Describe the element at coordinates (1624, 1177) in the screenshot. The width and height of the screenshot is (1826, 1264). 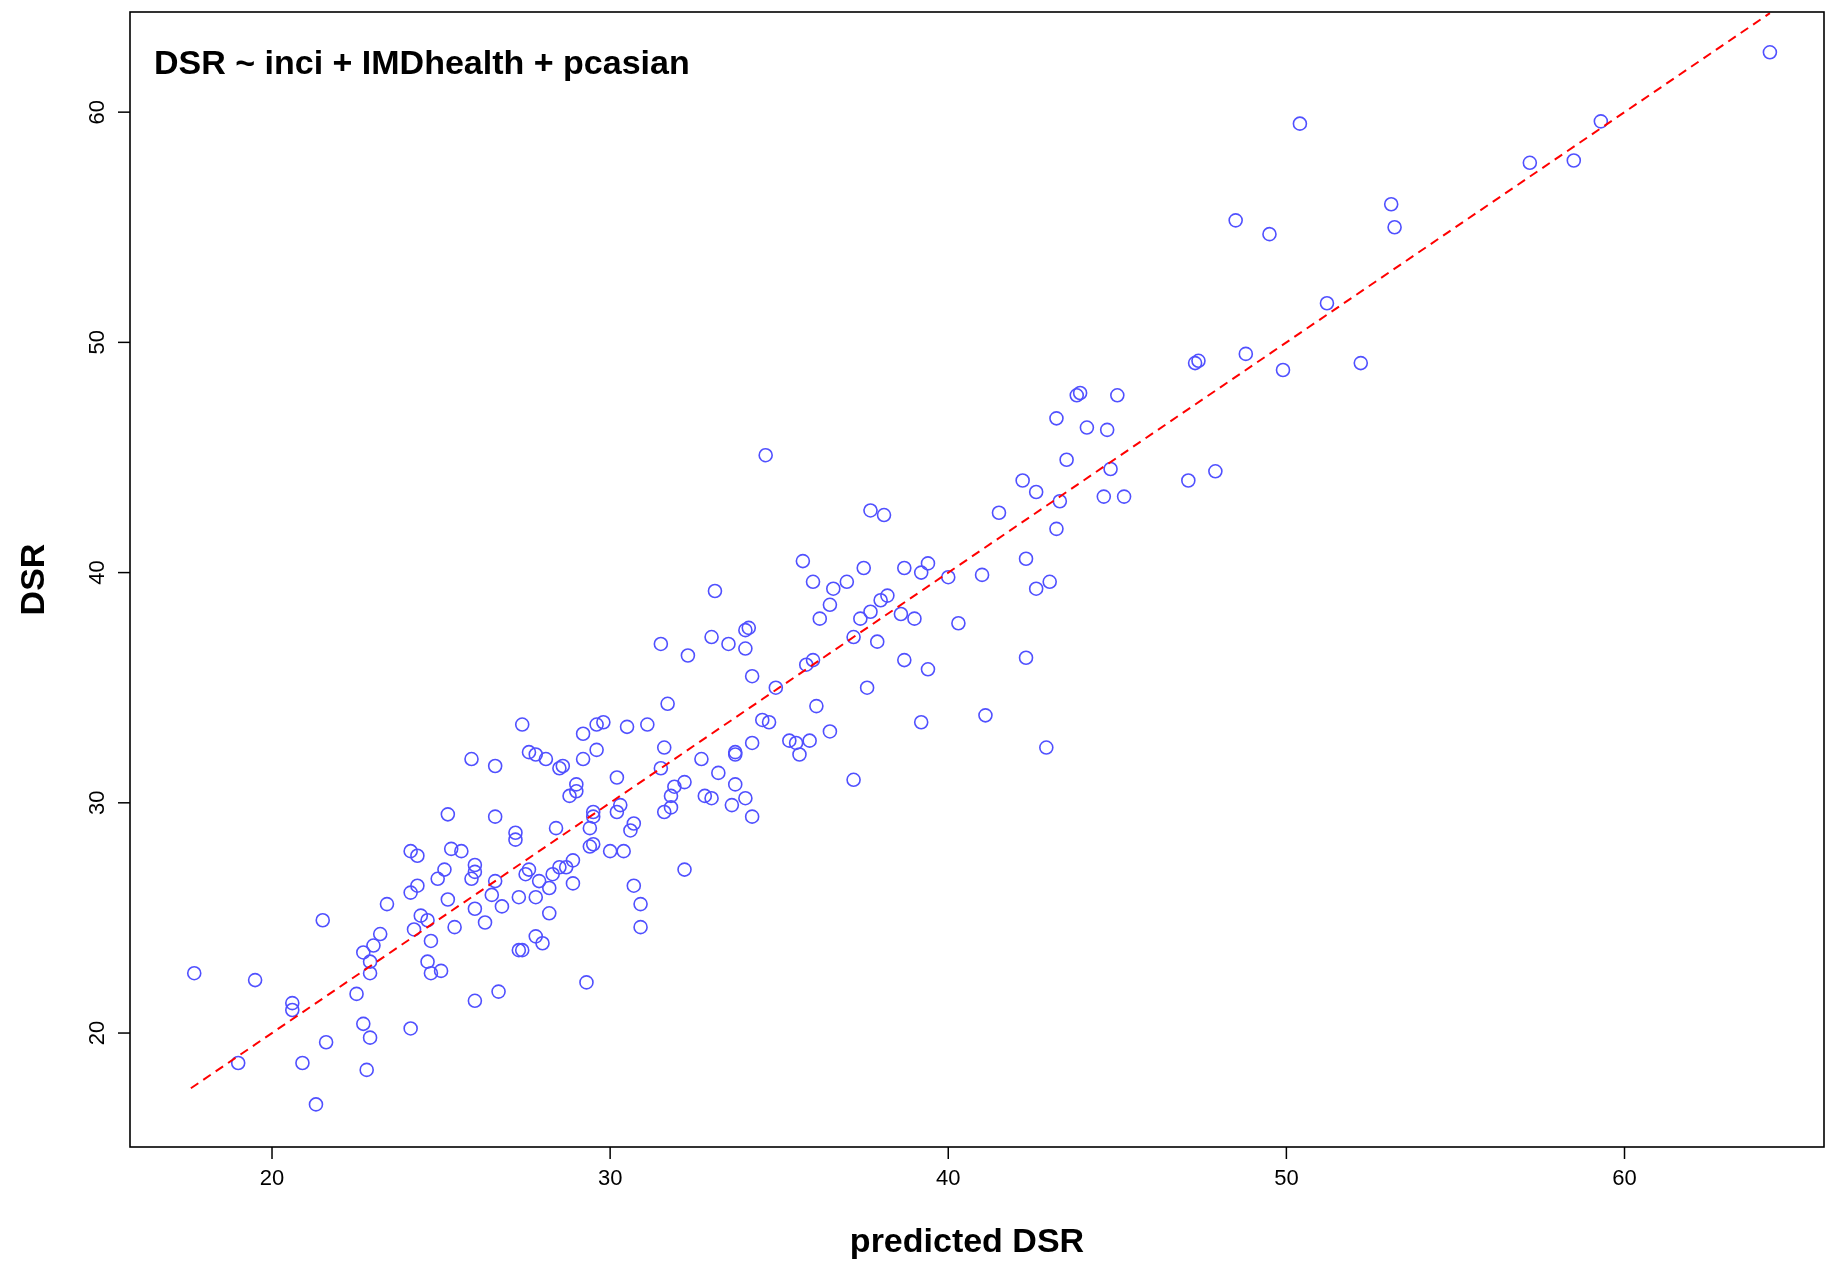
I see `x-tick-label: 60` at that location.